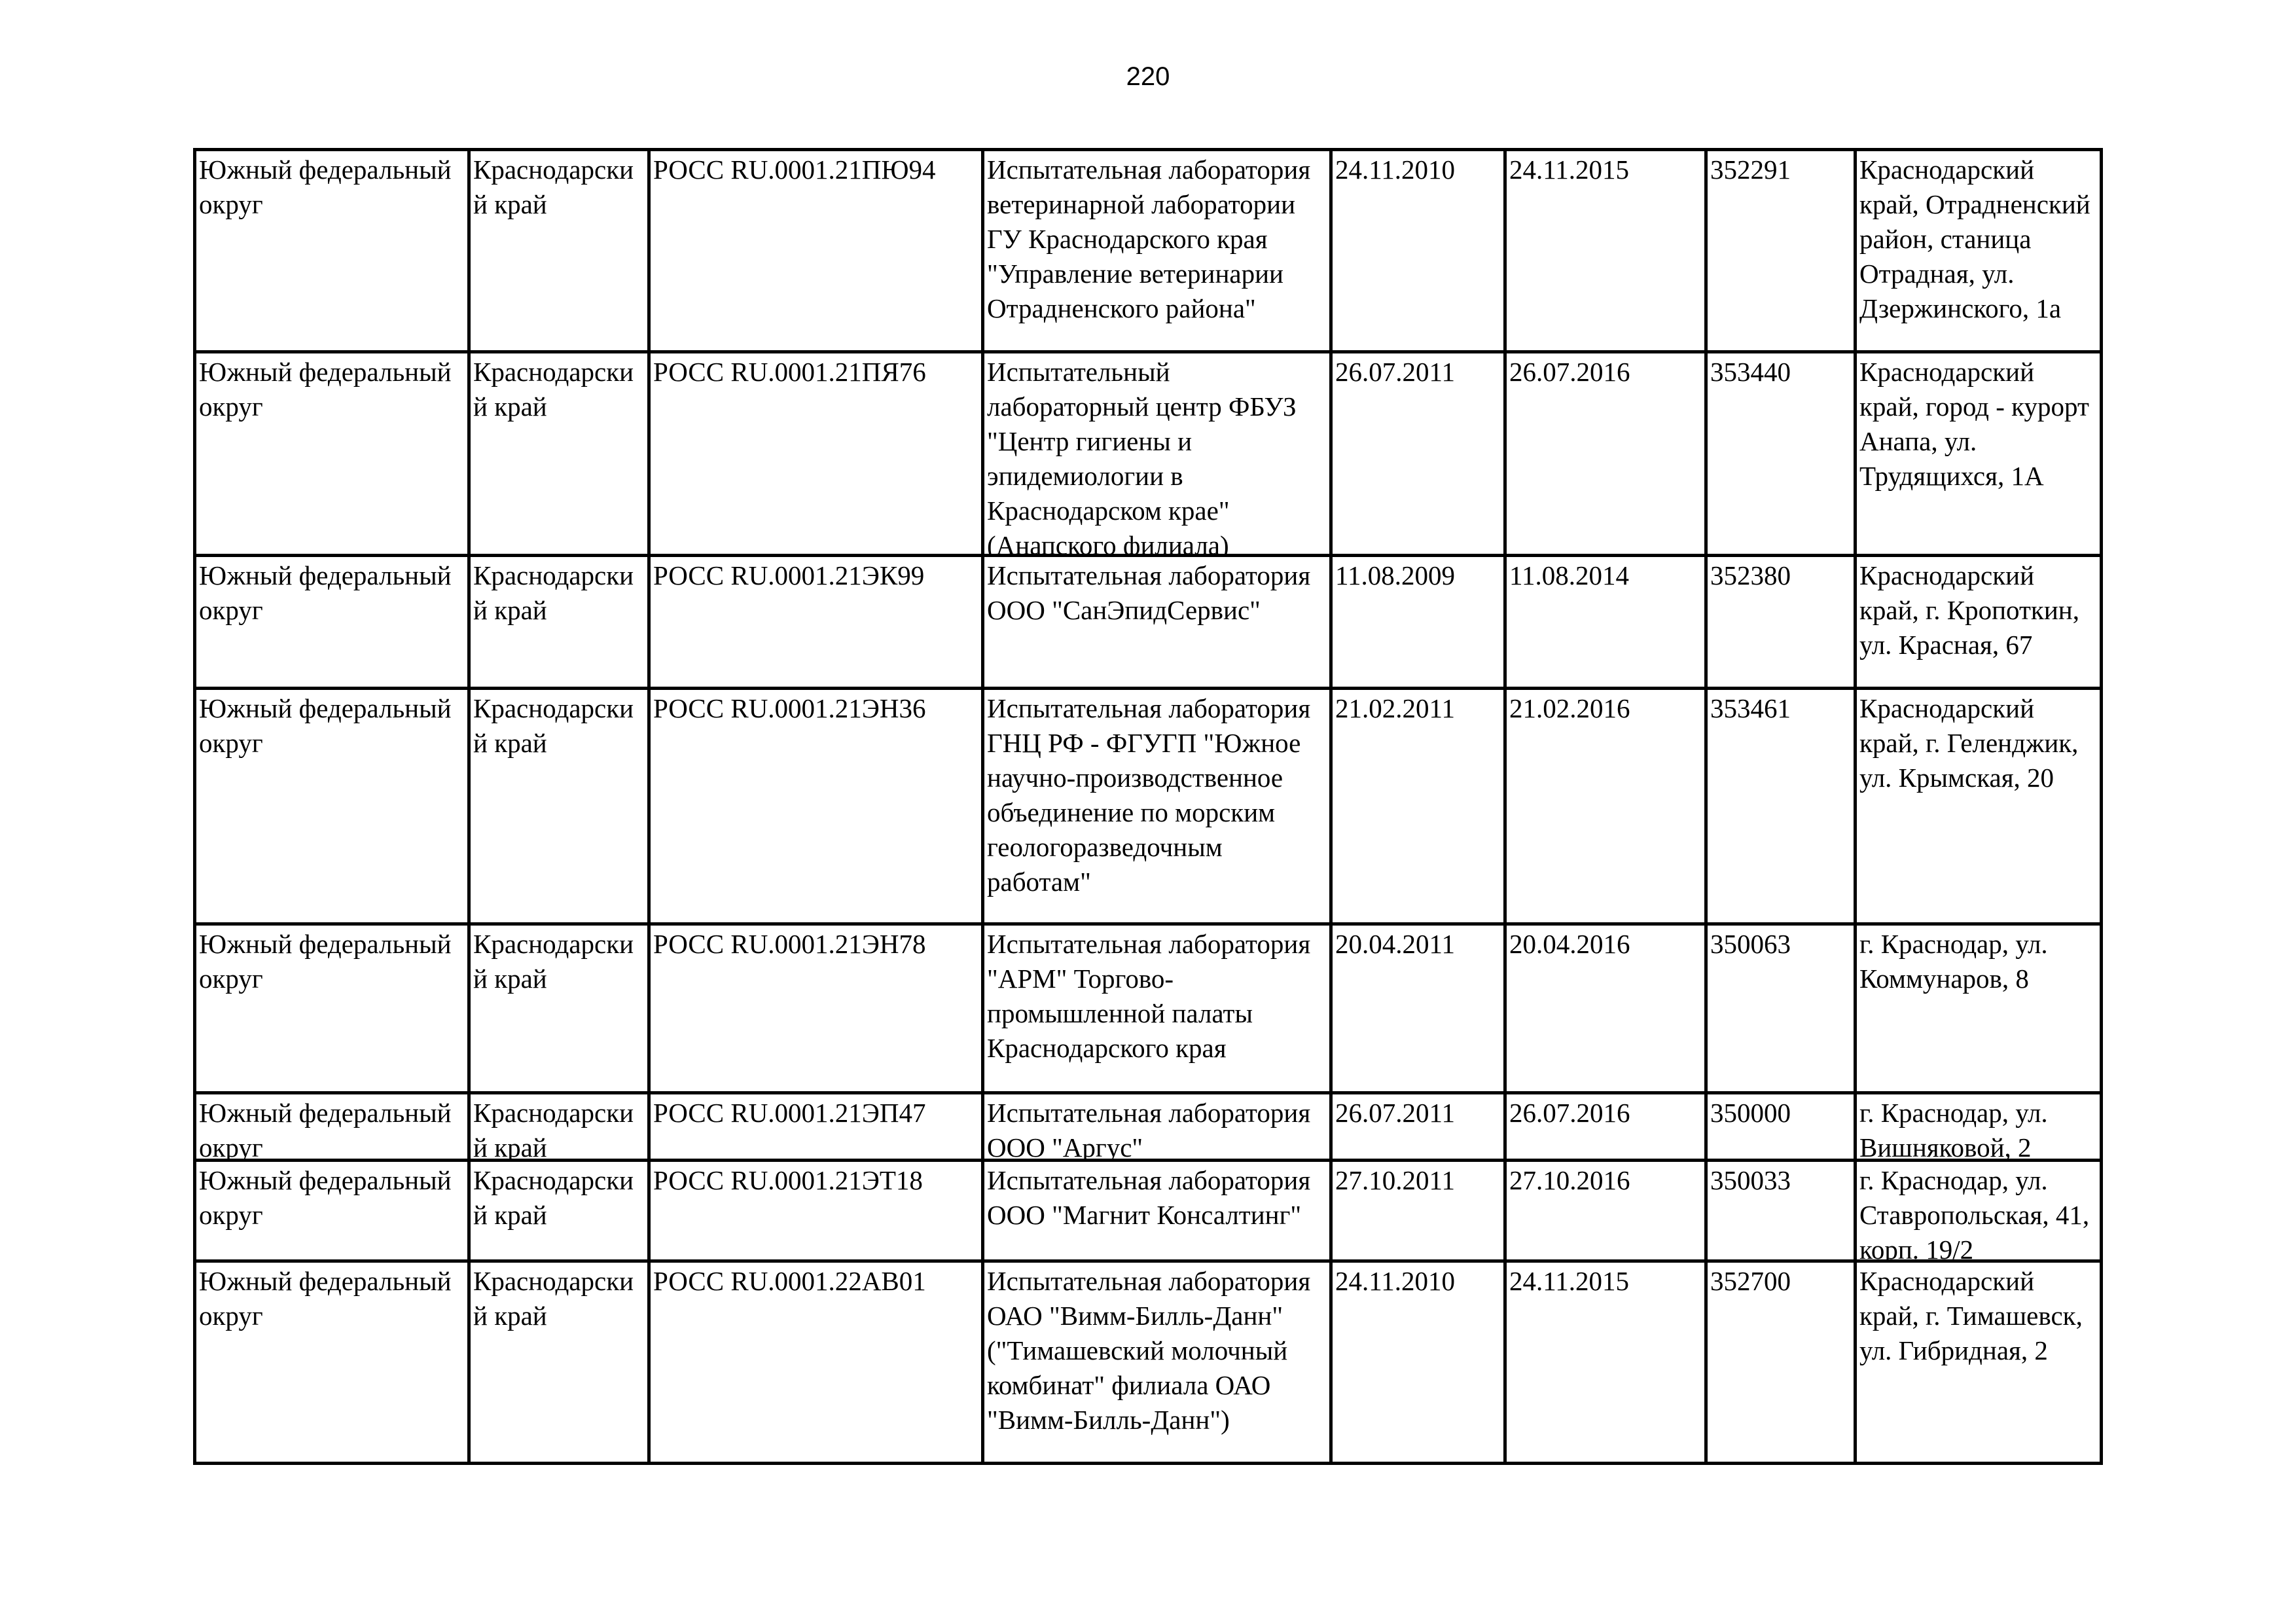 The image size is (2296, 1624). Describe the element at coordinates (815, 1126) in the screenshot. I see `certificate-number-cell: РОСС RU.0001.21ЭП47` at that location.